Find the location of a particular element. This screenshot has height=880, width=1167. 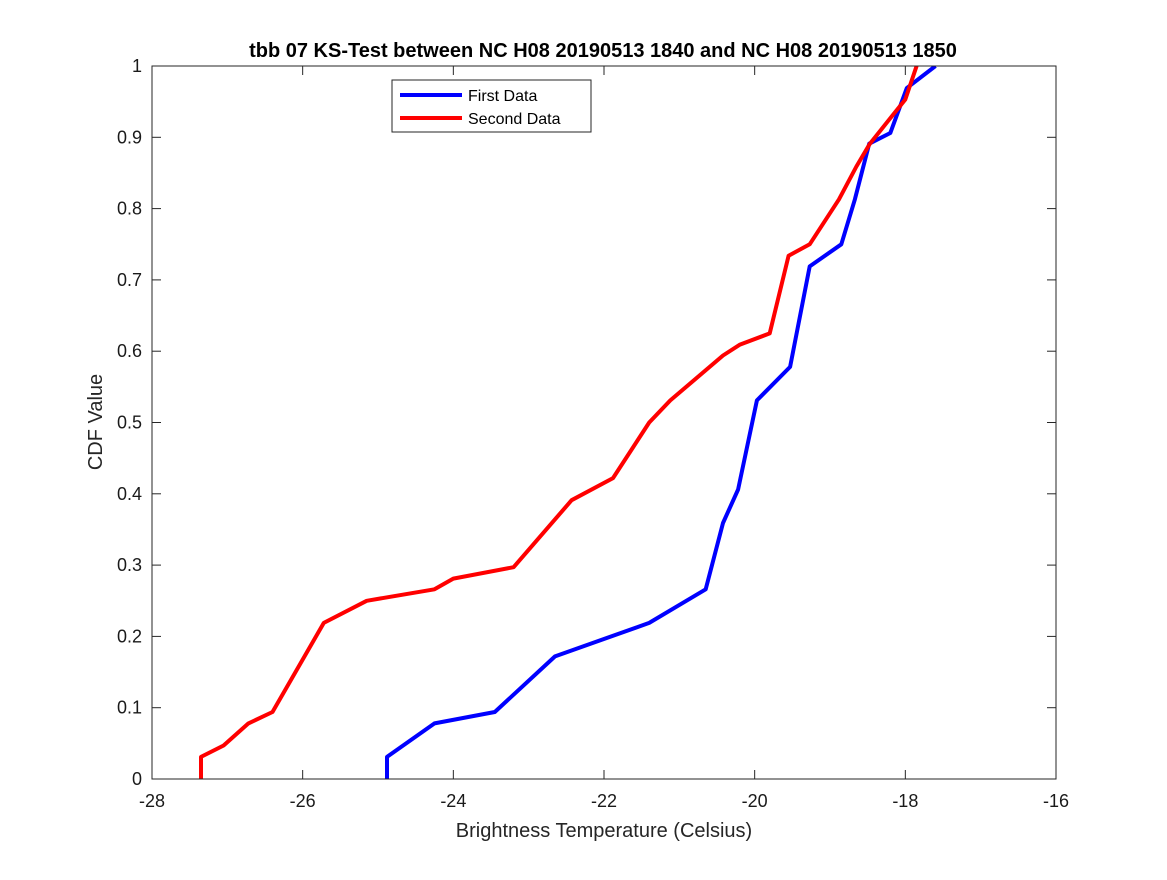

y-tick-label: 0 is located at coordinates (137, 779).